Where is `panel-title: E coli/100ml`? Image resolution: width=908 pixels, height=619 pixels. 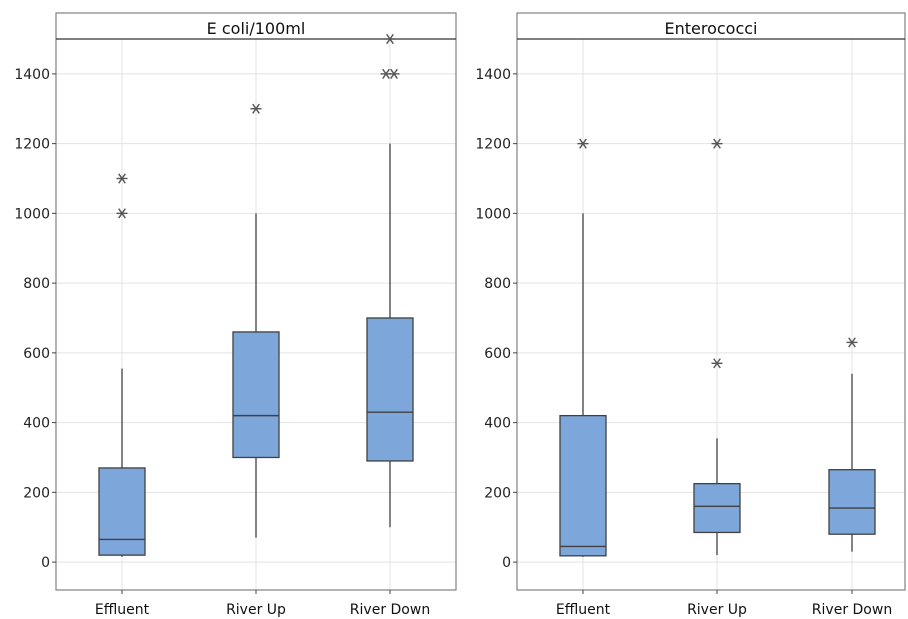 panel-title: E coli/100ml is located at coordinates (256, 28).